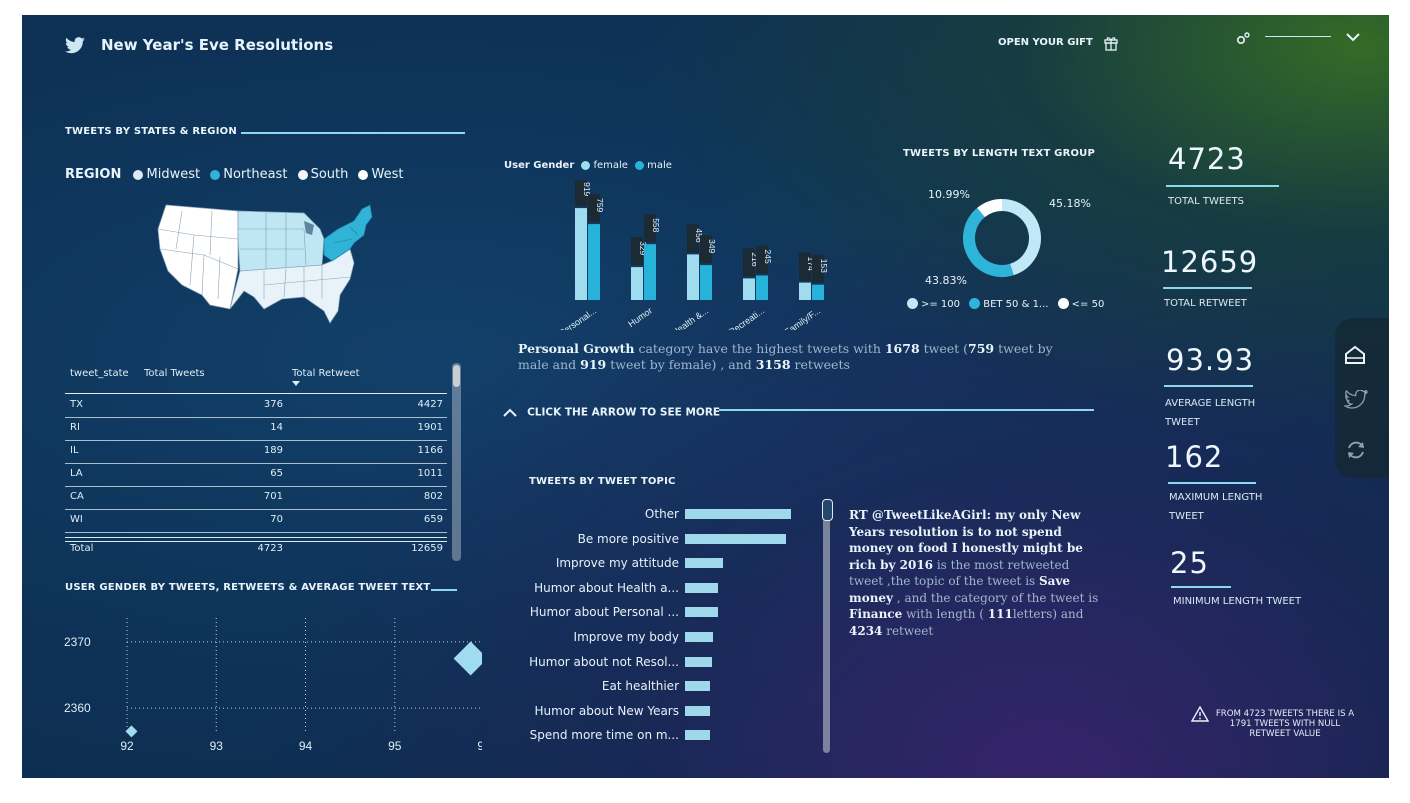 This screenshot has height=803, width=1410. What do you see at coordinates (1070, 203) in the screenshot?
I see `donut-label-gte100: 45.18%` at bounding box center [1070, 203].